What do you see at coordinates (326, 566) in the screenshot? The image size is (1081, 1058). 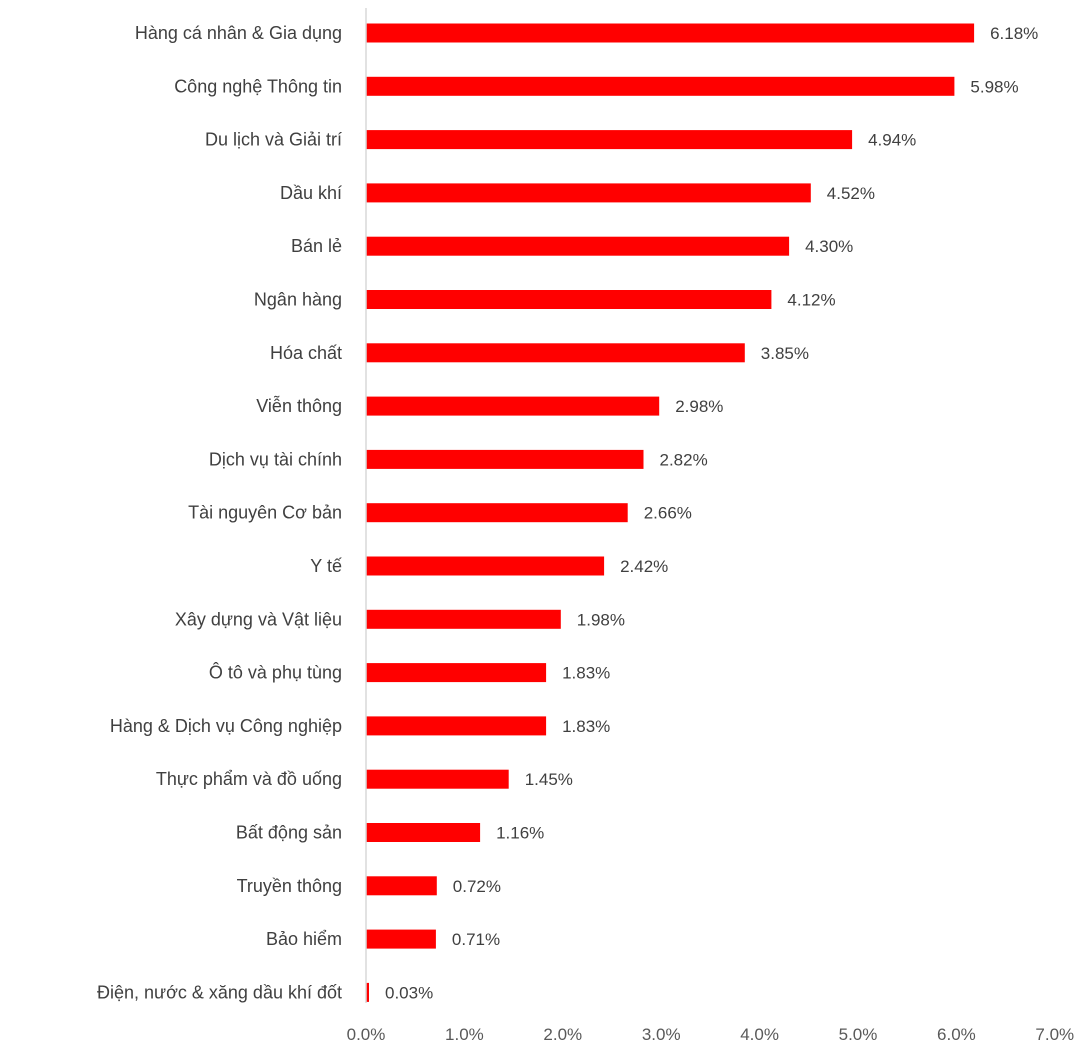 I see `category-label: Y tế` at bounding box center [326, 566].